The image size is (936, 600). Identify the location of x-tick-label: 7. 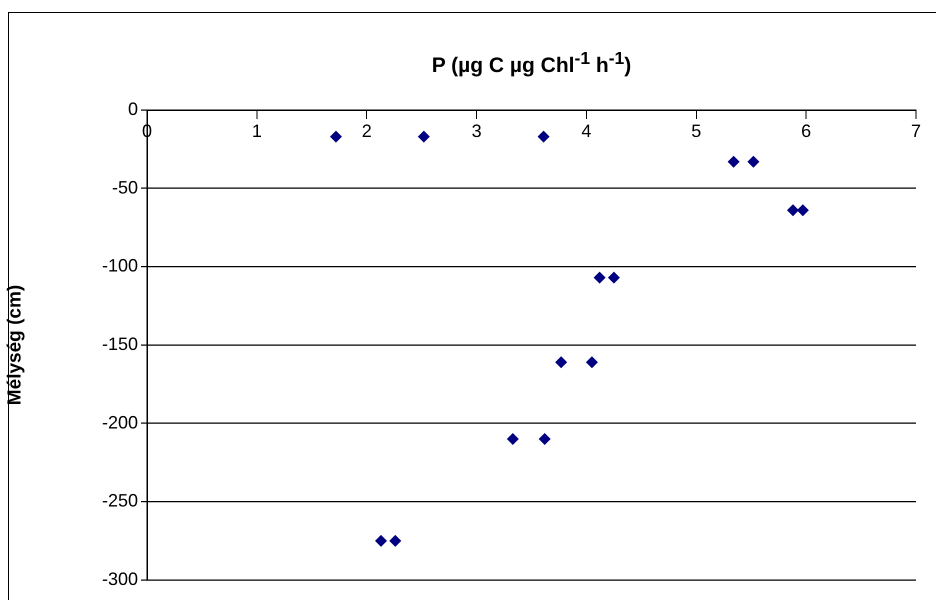
(916, 130).